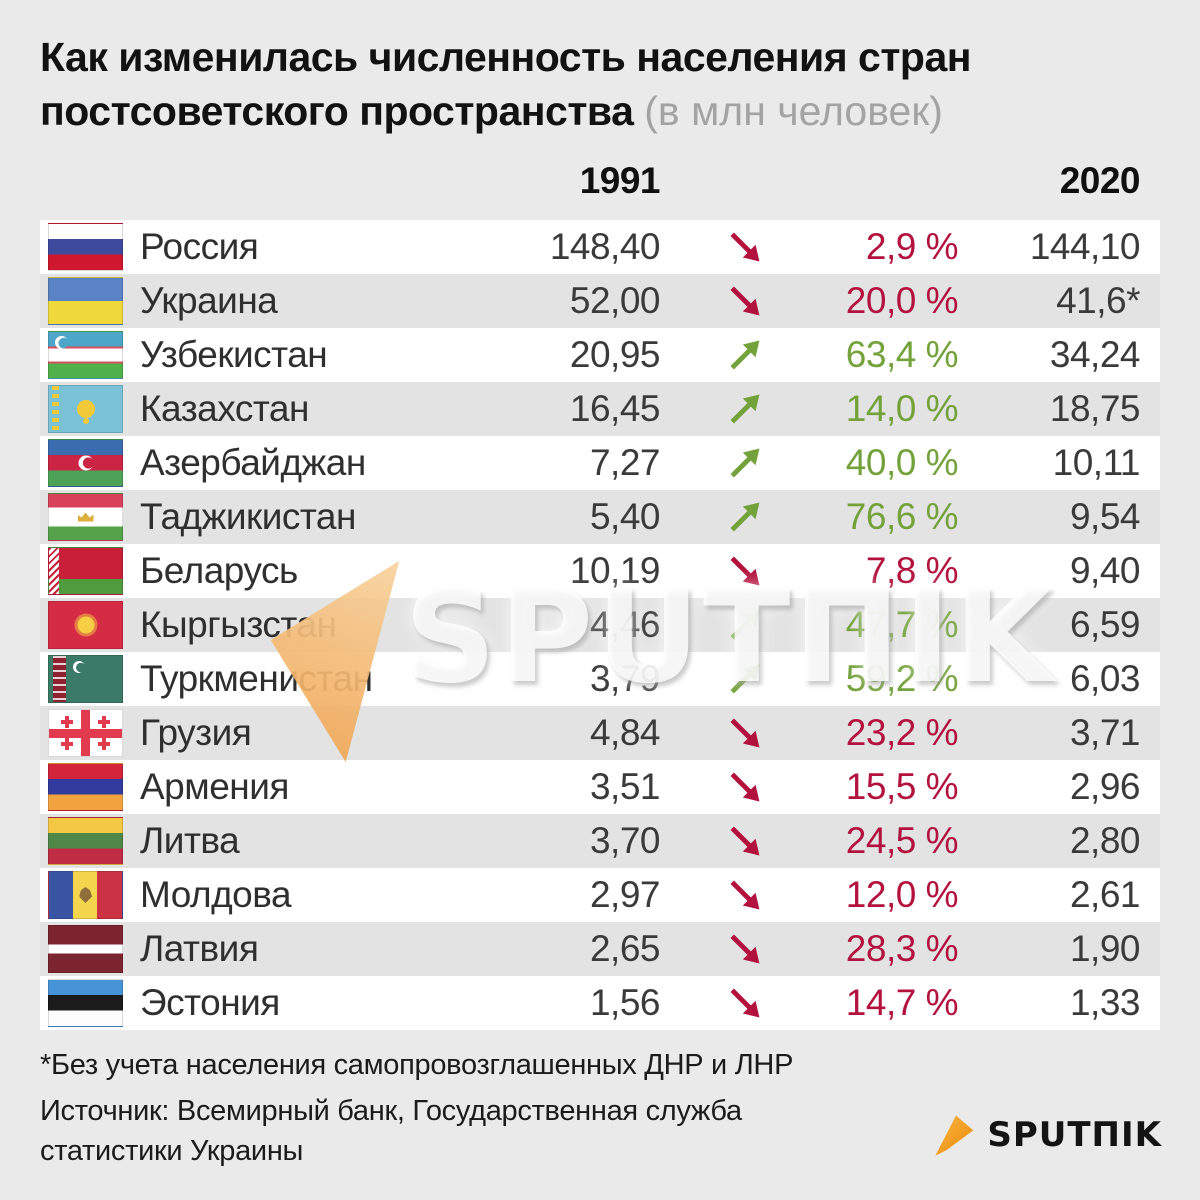  Describe the element at coordinates (1105, 1002) in the screenshot. I see `value-2020: 1,33` at that location.